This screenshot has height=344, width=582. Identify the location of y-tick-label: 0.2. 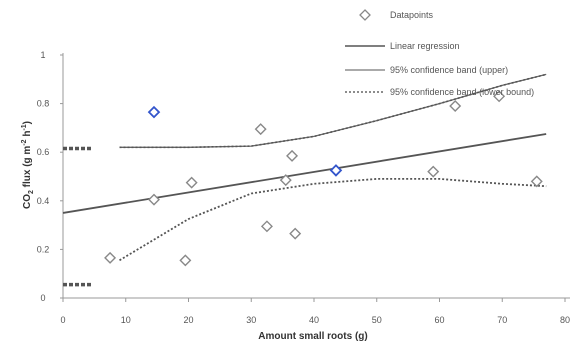
(43, 249).